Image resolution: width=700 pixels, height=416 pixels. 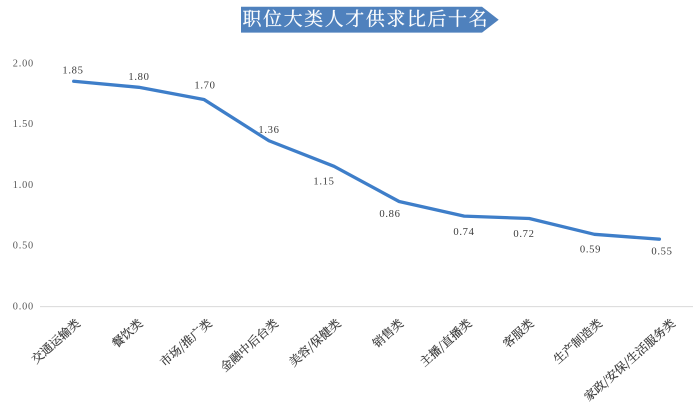 I want to click on svg-text: 0.50, so click(x=23, y=246).